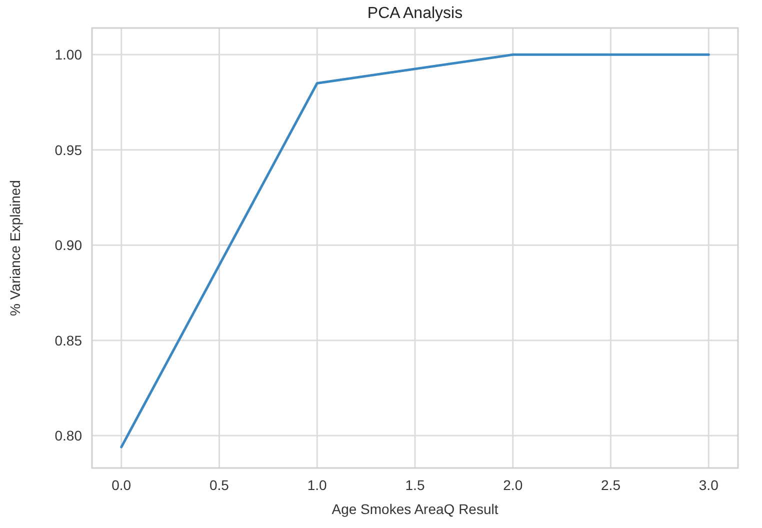  What do you see at coordinates (68, 150) in the screenshot?
I see `y-tick-label: 0.95` at bounding box center [68, 150].